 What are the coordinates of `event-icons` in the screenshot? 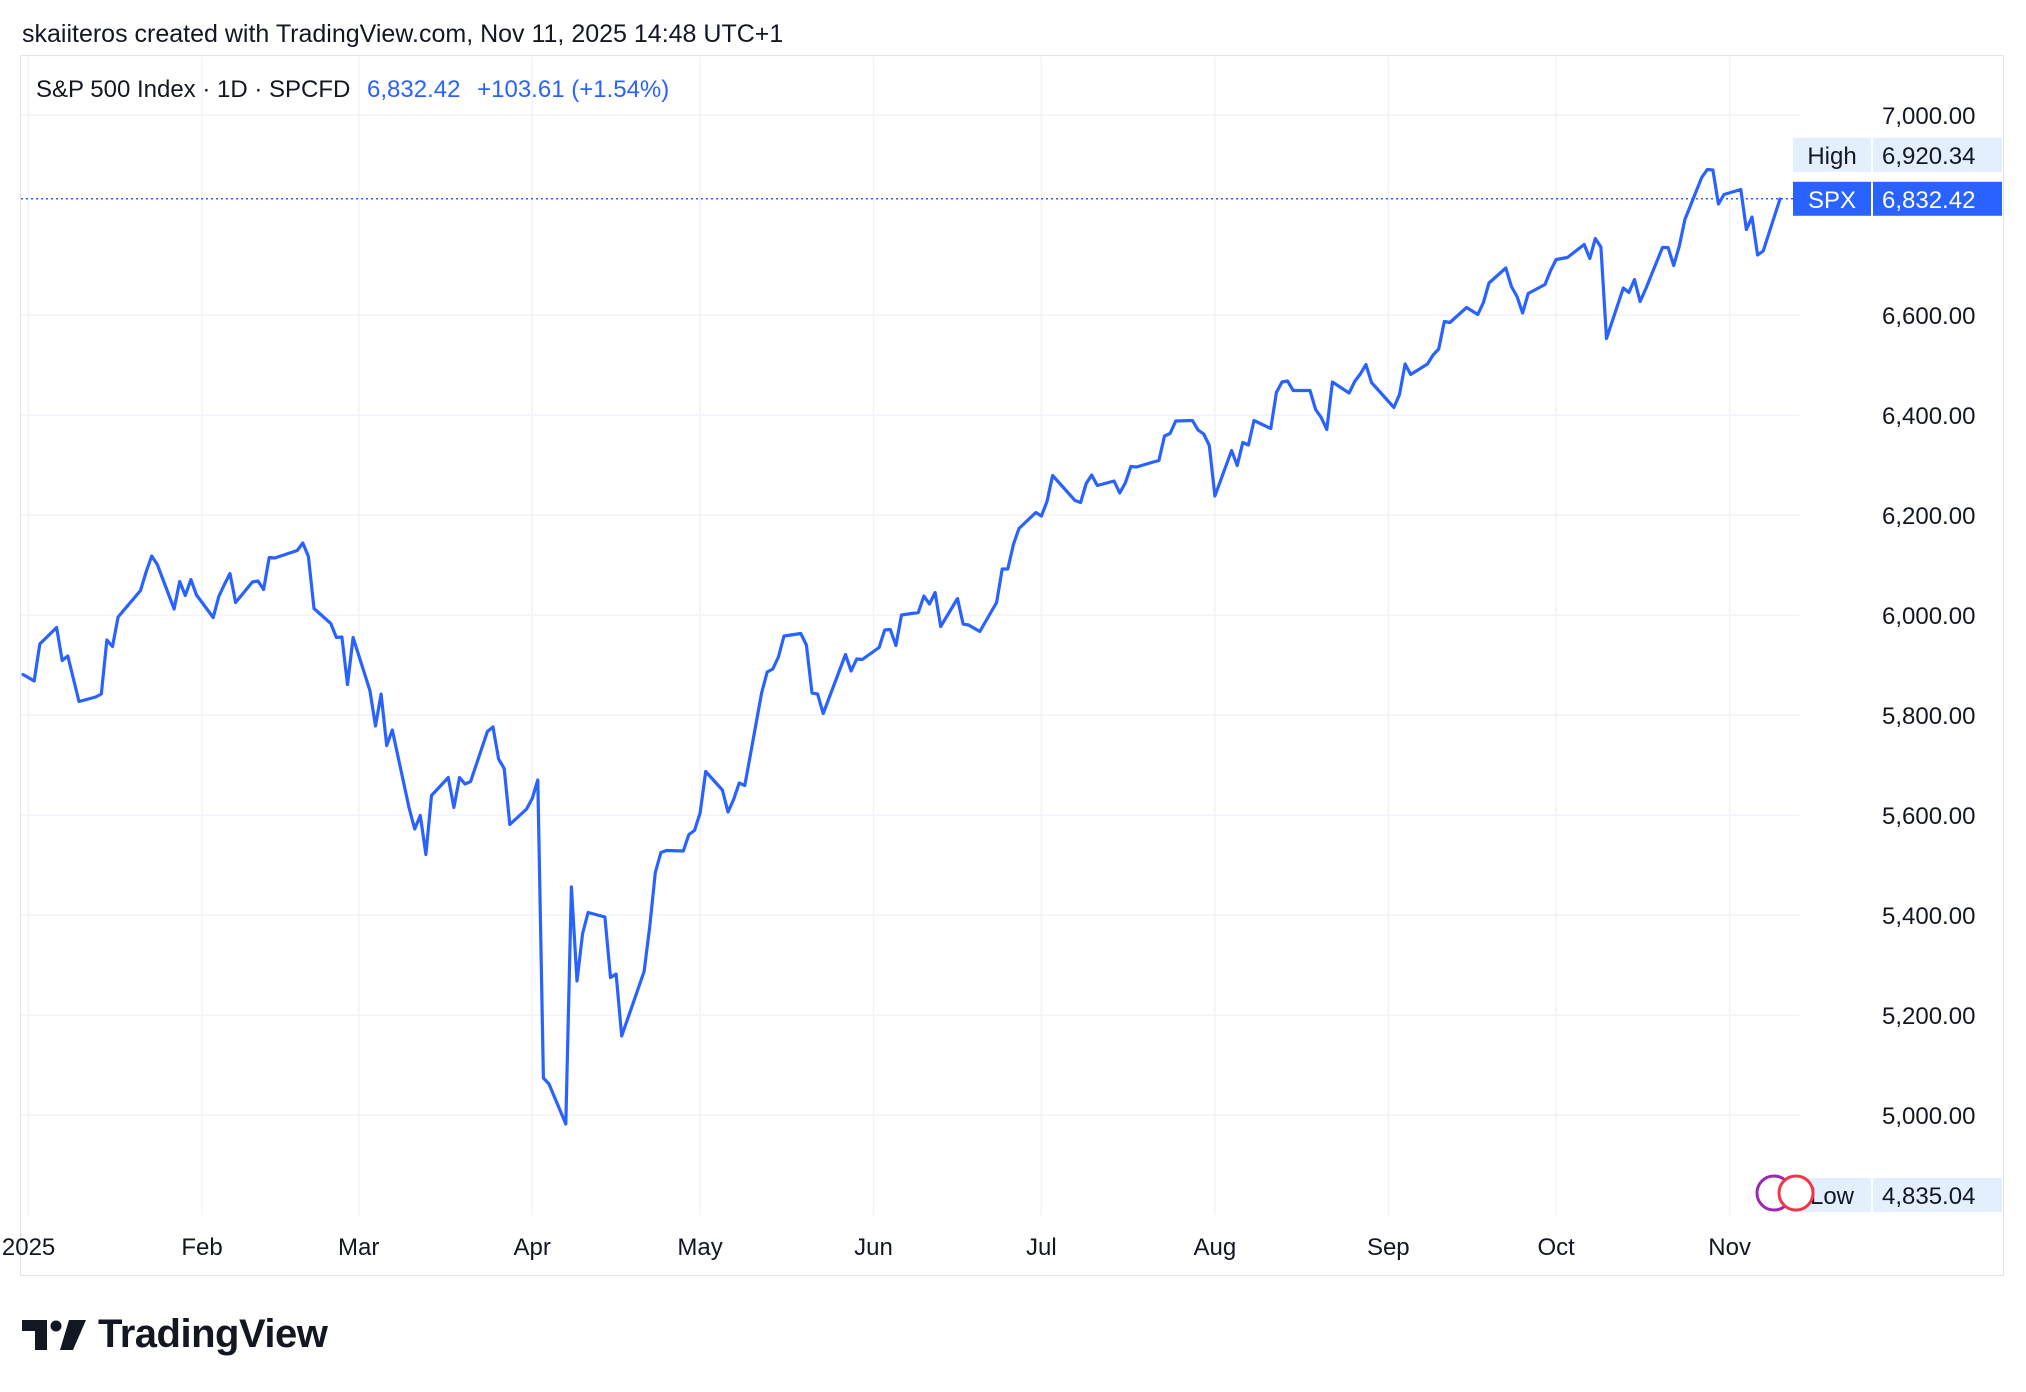 It's located at (1785, 1193).